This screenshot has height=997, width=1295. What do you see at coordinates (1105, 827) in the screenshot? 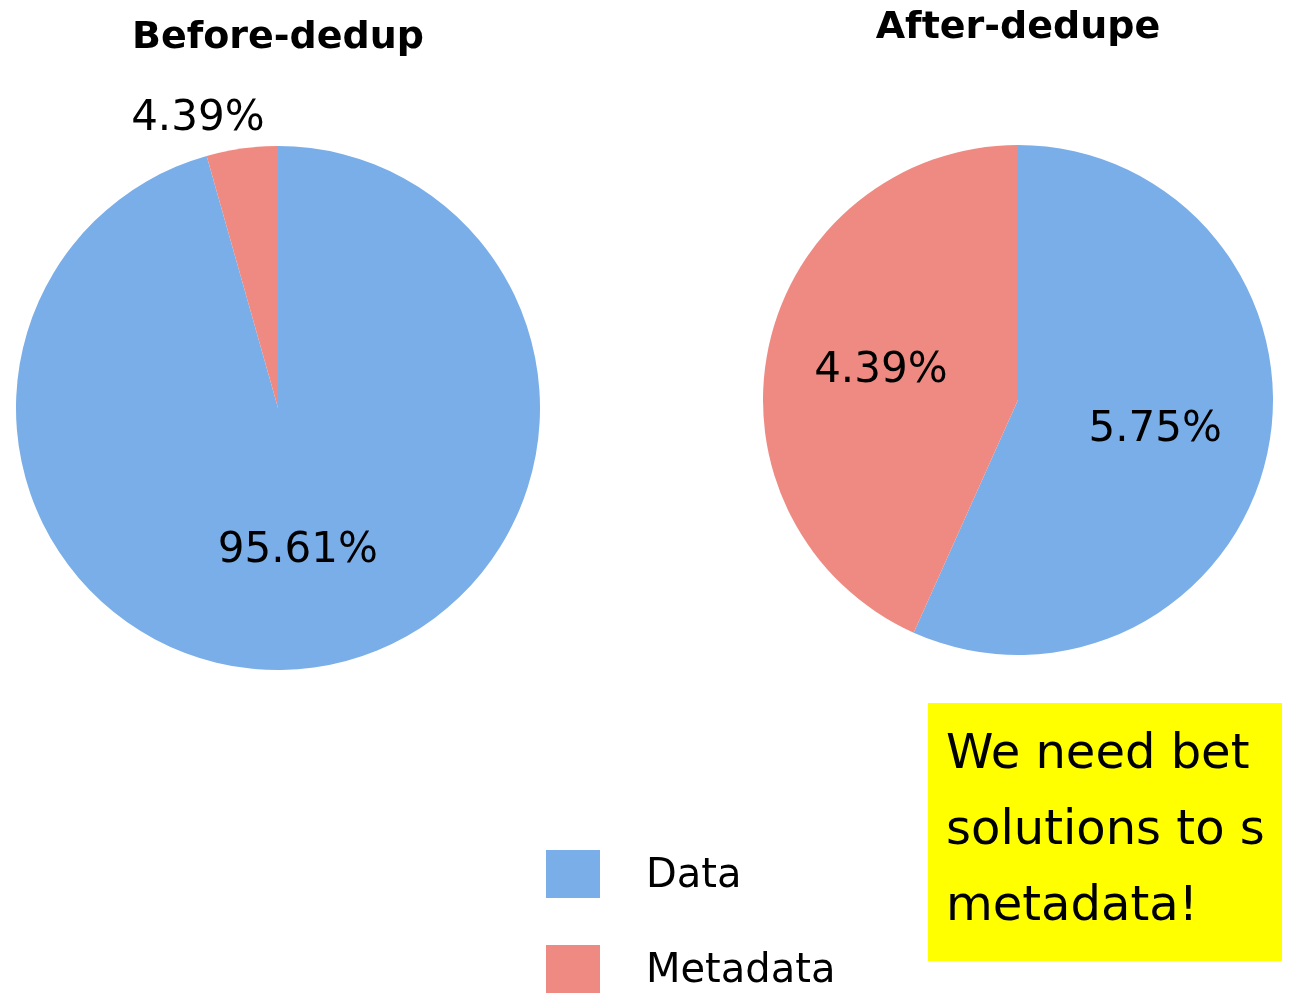
I see `text: We need bet solutions to s metadata!` at bounding box center [1105, 827].